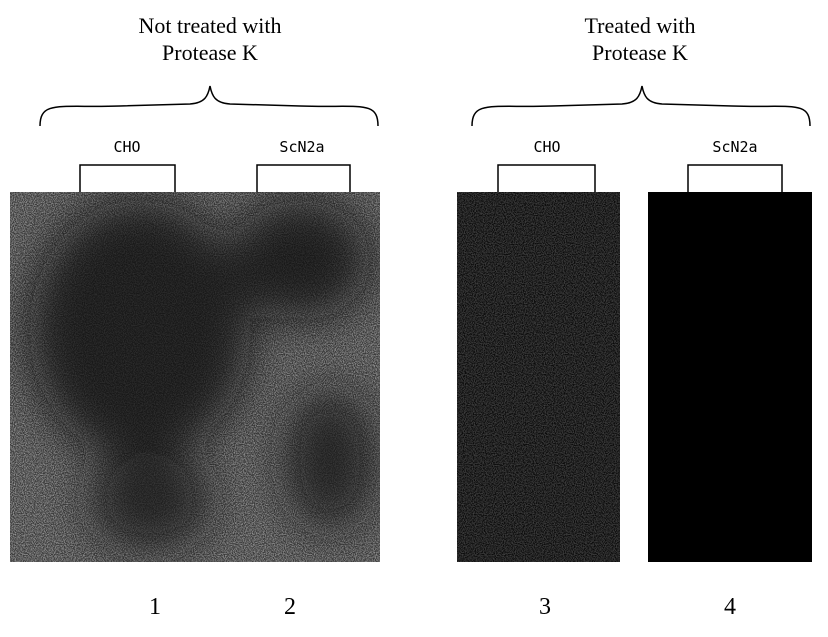  I want to click on lane-number: 2, so click(290, 607).